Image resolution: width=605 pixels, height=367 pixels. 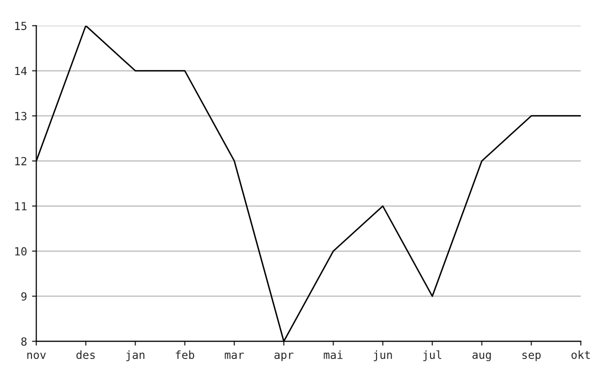 What do you see at coordinates (21, 206) in the screenshot?
I see `y-tick-label: 11` at bounding box center [21, 206].